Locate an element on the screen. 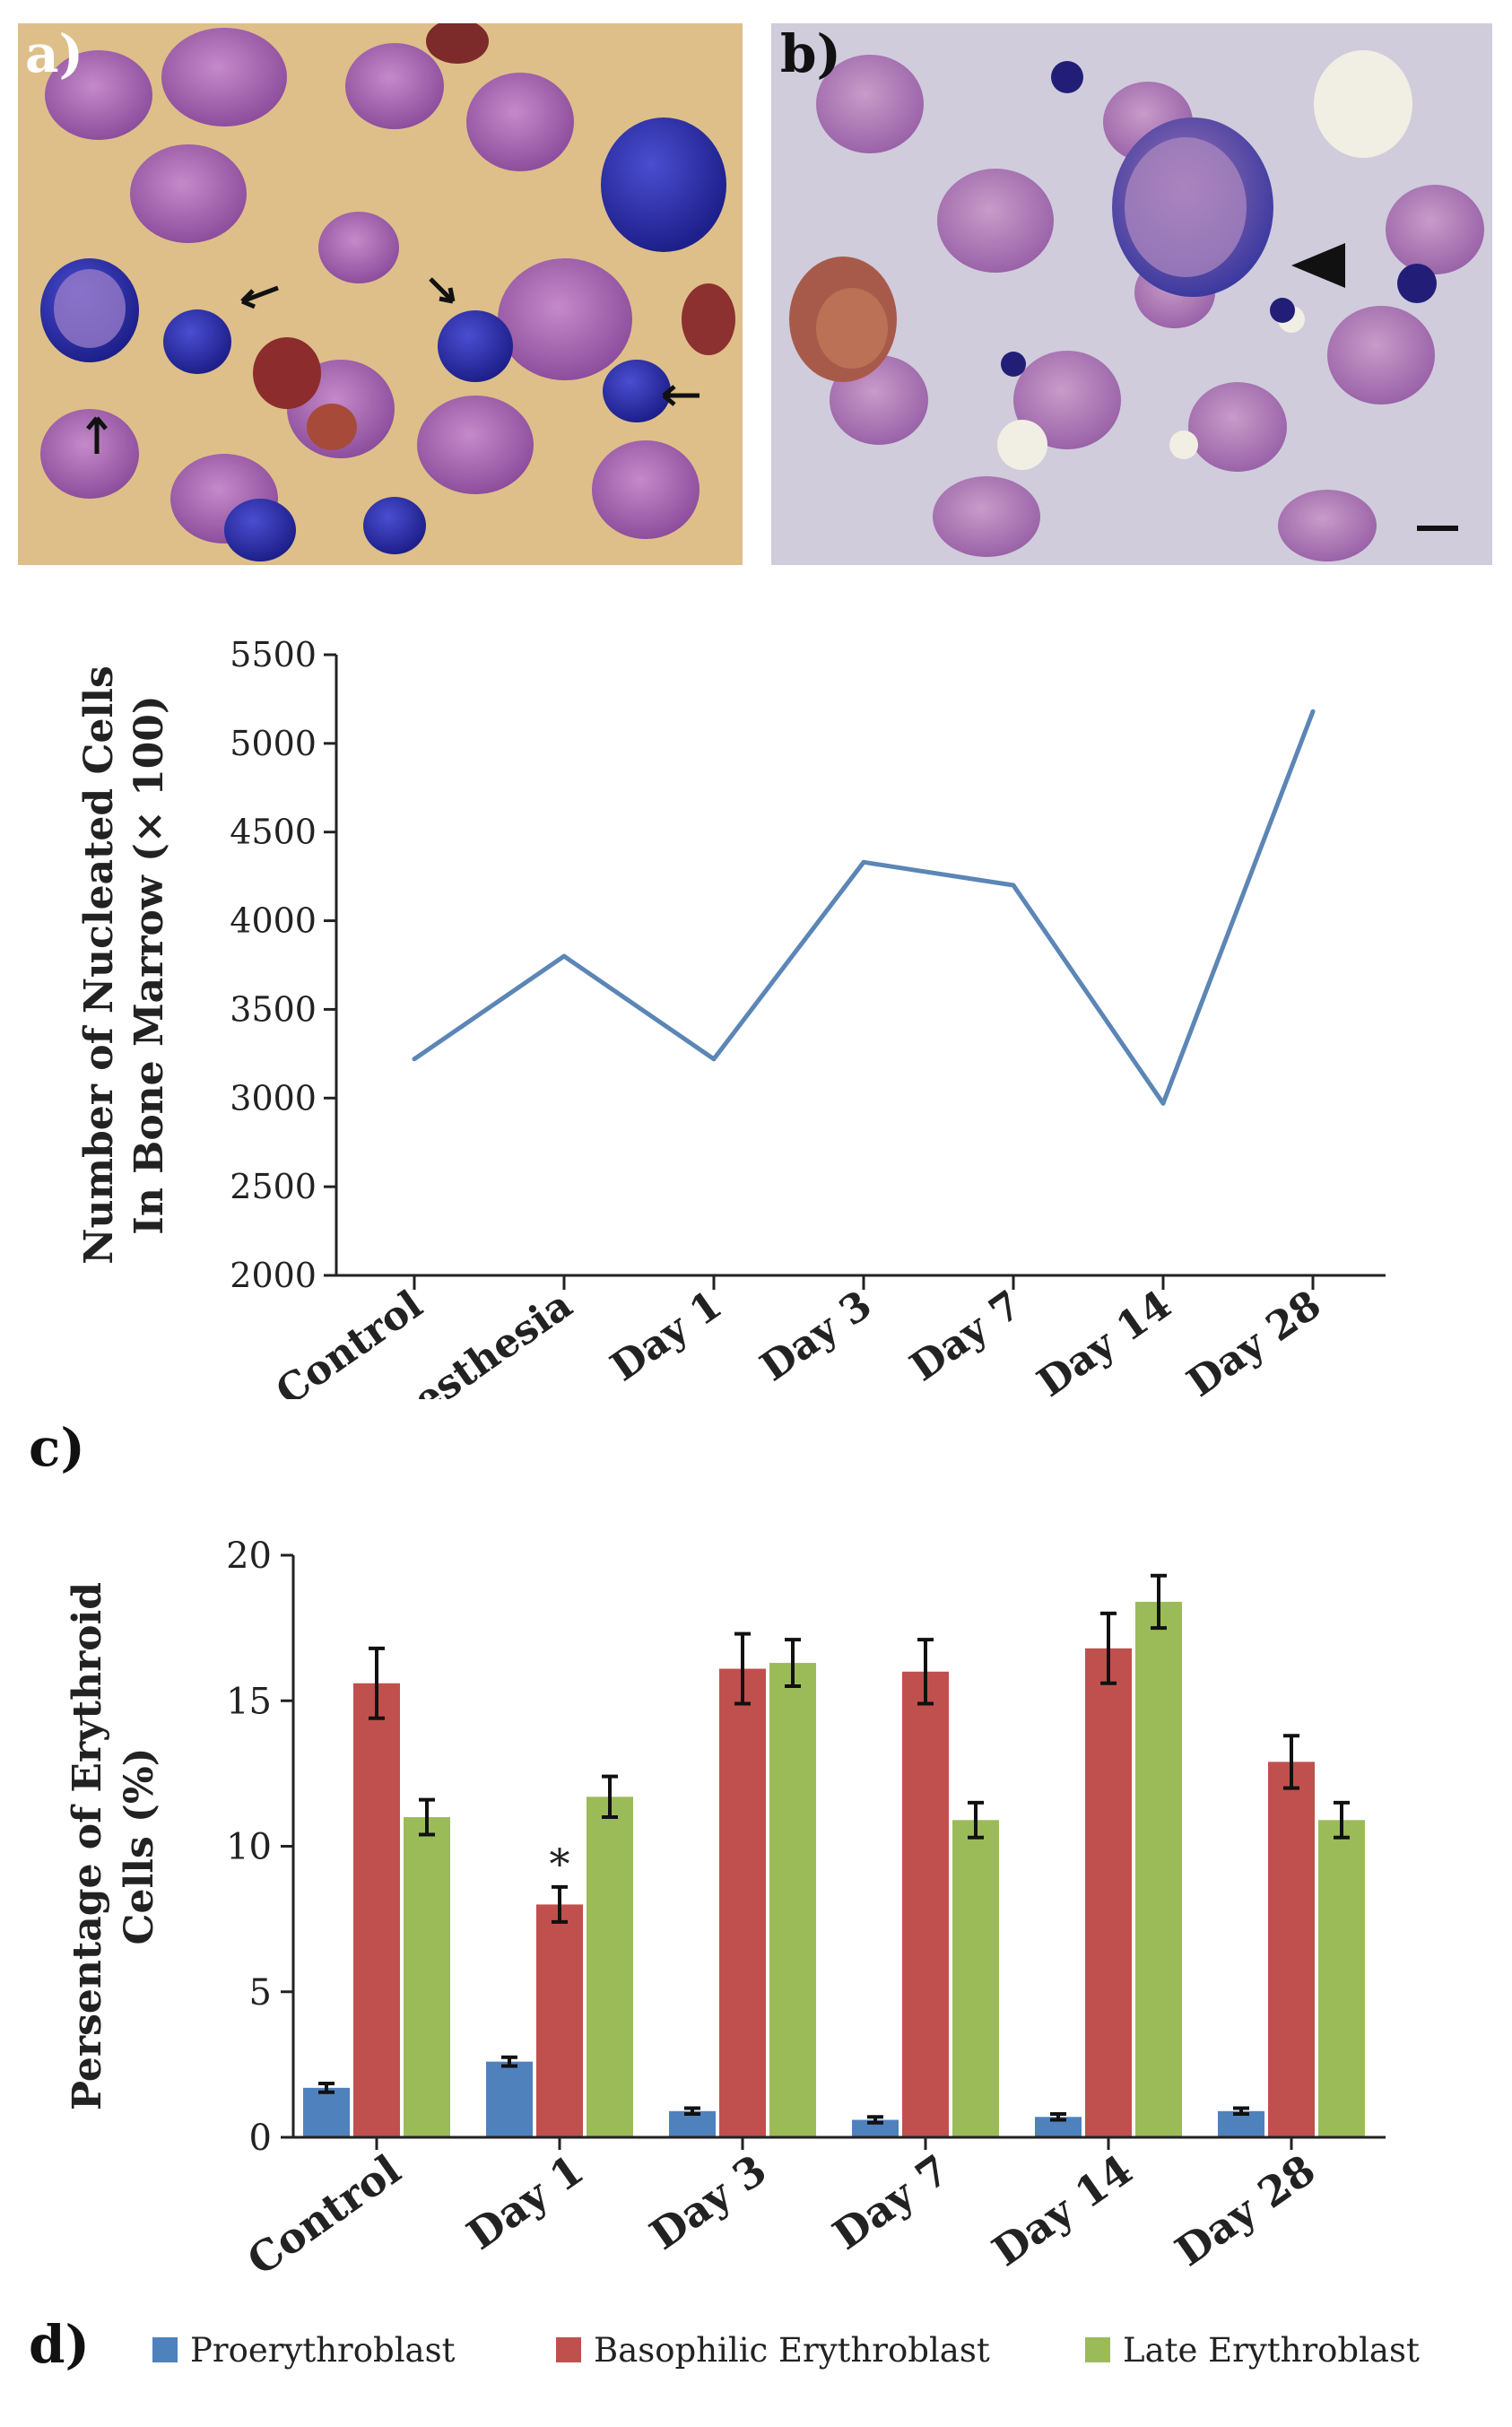 This screenshot has width=1512, height=2427. micrograph-b is located at coordinates (1131, 294).